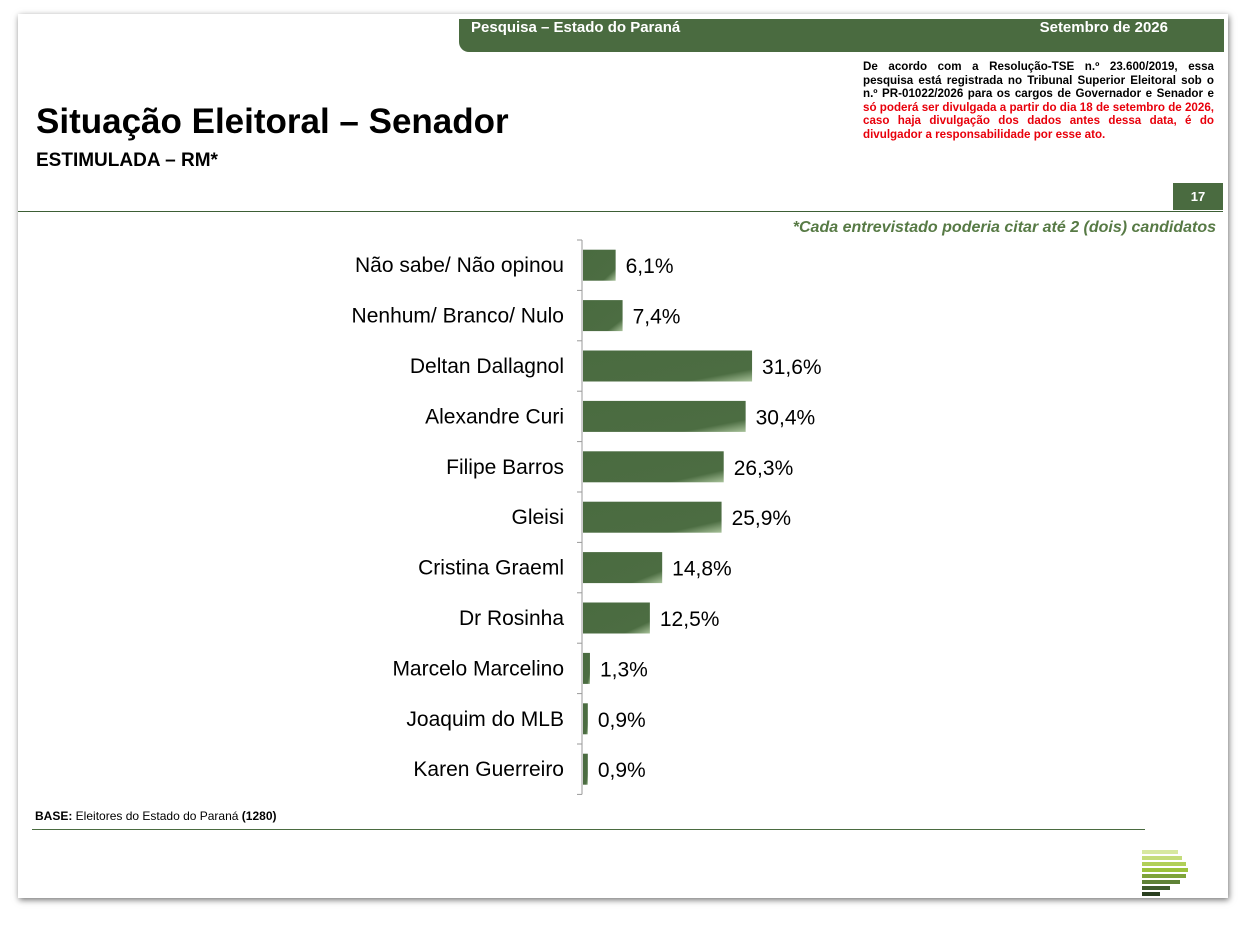 Image resolution: width=1260 pixels, height=944 pixels. I want to click on data-label: 26,3%, so click(764, 468).